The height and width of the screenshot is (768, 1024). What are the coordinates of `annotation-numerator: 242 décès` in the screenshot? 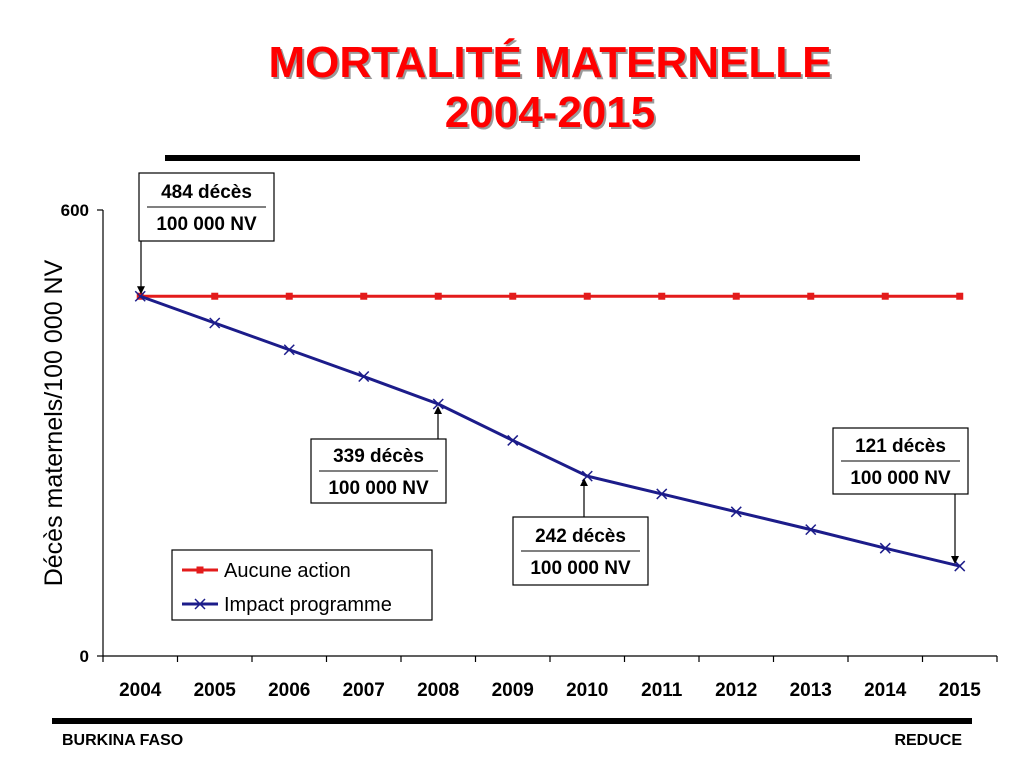 It's located at (580, 536).